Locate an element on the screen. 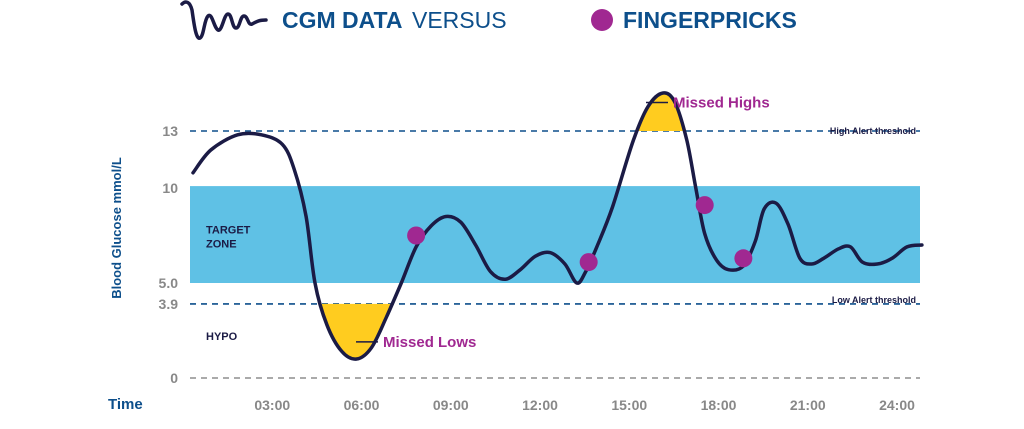 The image size is (1024, 429). missed-lows-annotation: Missed Lows is located at coordinates (429, 342).